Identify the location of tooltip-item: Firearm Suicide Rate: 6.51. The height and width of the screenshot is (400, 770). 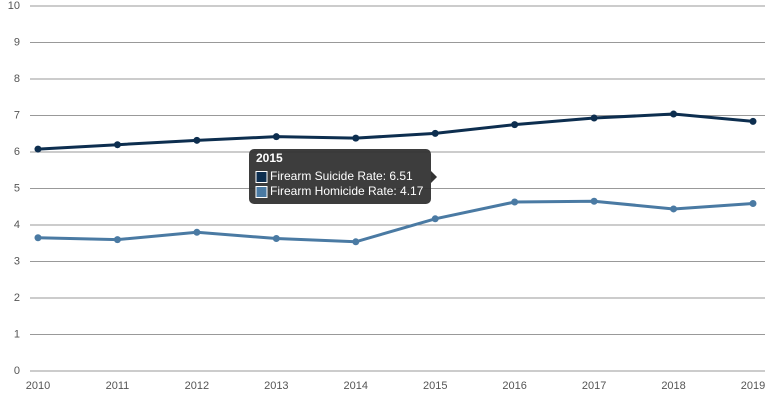
(341, 176).